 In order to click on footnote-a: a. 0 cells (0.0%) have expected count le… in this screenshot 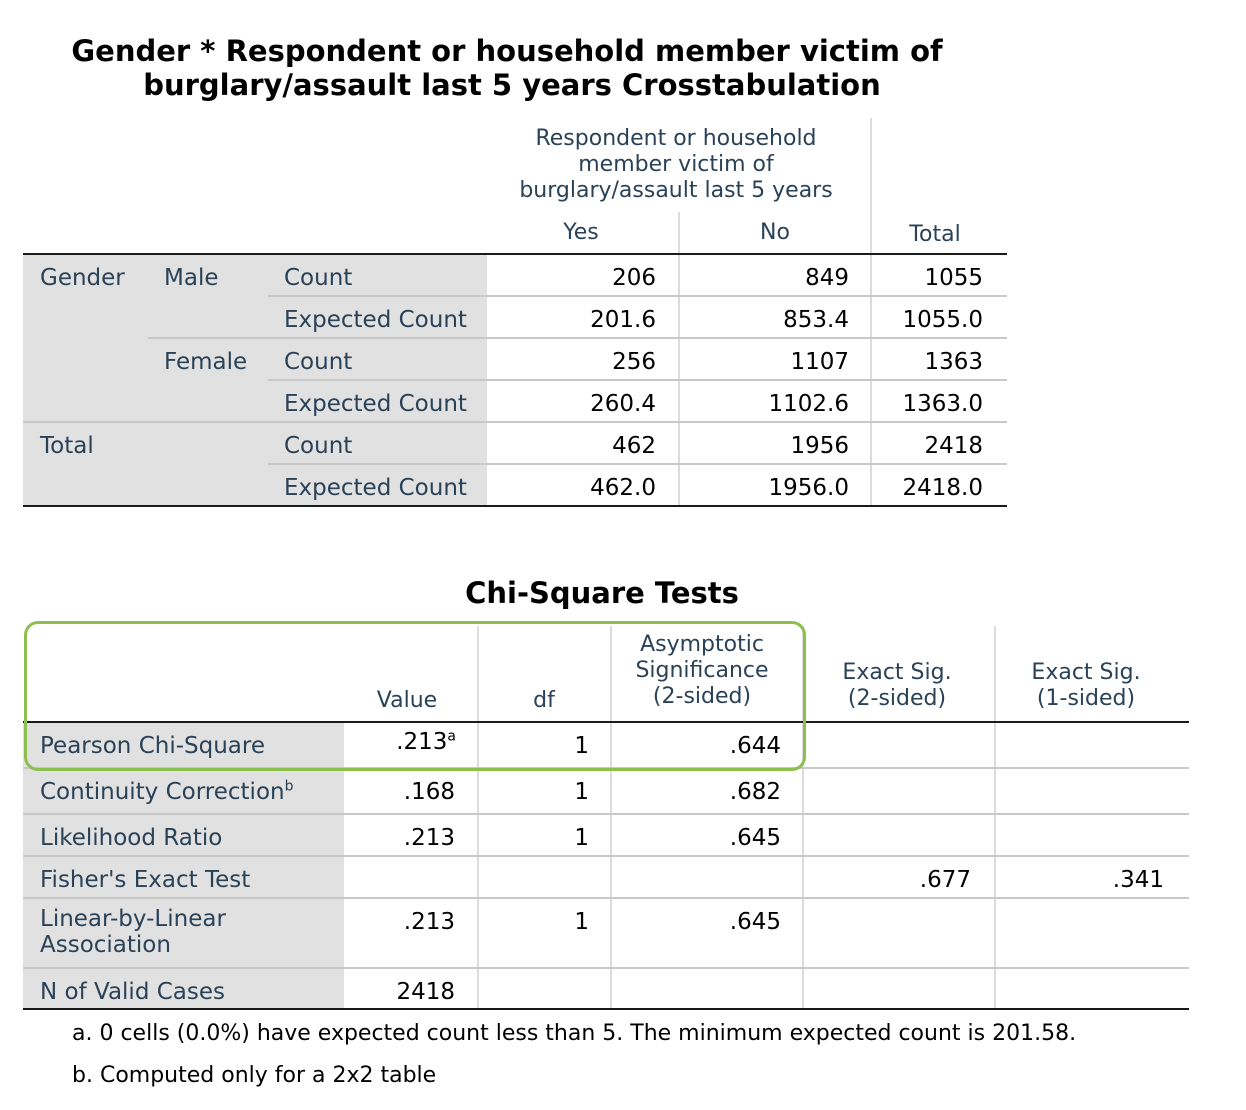, I will do `click(574, 1033)`.